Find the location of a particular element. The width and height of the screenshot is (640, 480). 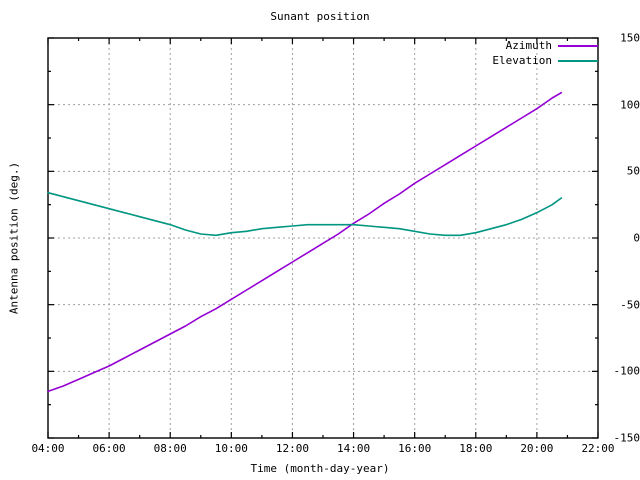

legend-label: Azimuth is located at coordinates (528, 45).